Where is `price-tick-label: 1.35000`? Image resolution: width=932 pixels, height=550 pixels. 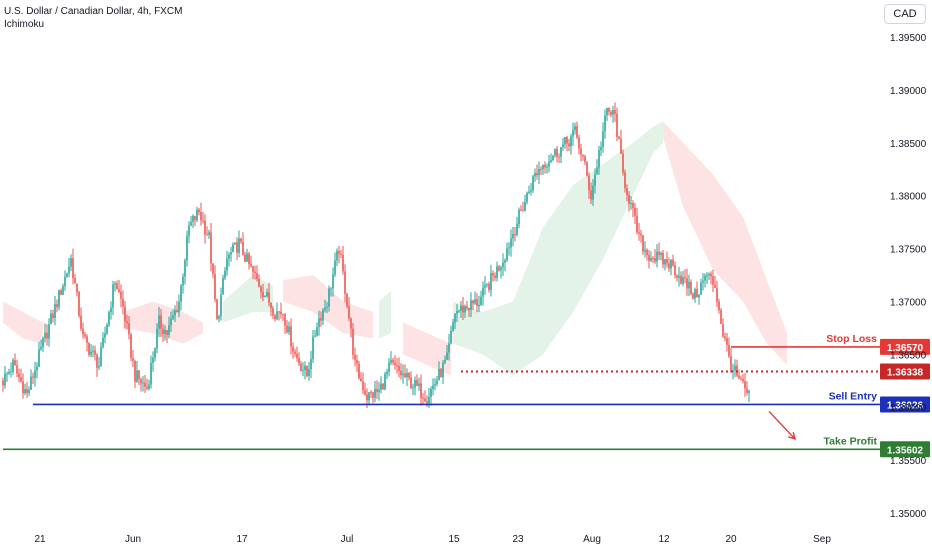
price-tick-label: 1.35000 is located at coordinates (908, 514).